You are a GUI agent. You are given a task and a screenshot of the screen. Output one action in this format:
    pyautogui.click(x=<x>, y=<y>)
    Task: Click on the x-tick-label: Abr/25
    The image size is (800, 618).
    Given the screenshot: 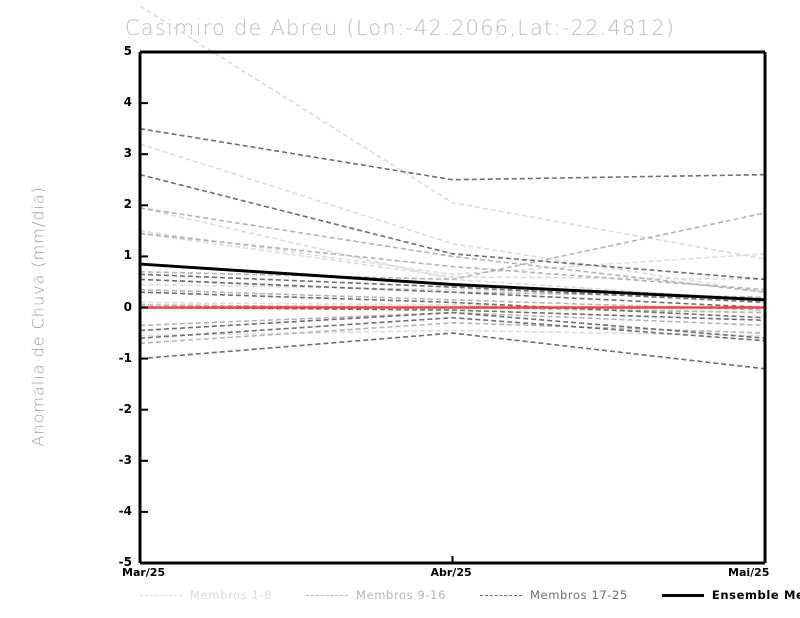 What is the action you would take?
    pyautogui.click(x=451, y=572)
    